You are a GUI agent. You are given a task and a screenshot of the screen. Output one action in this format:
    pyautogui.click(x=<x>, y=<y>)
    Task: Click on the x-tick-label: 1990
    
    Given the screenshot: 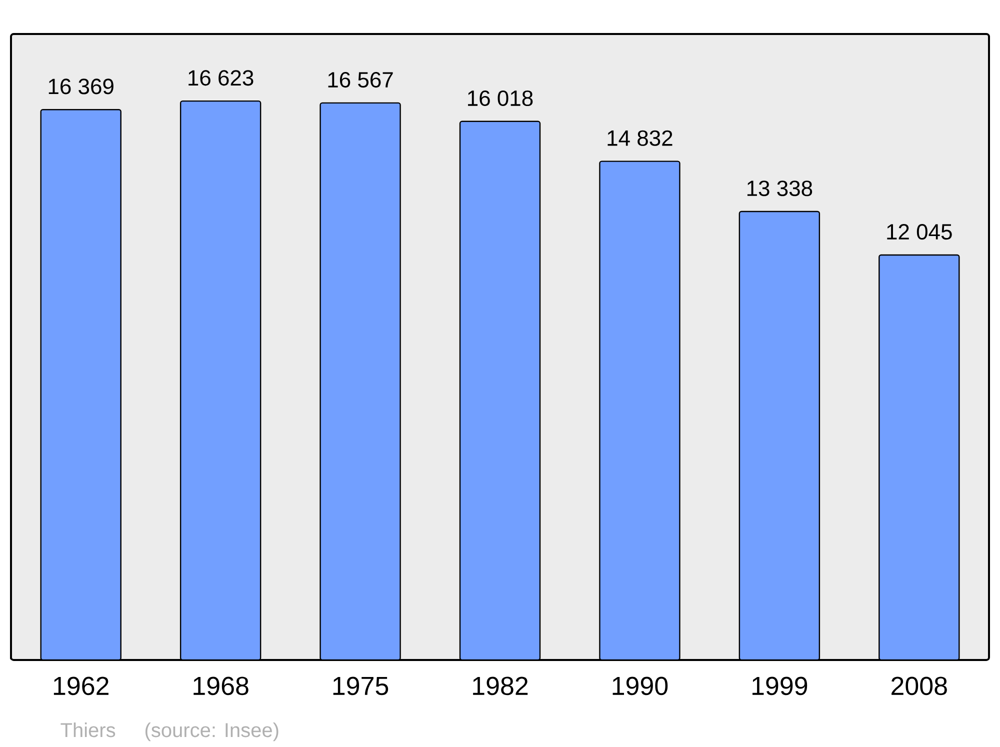 What is the action you would take?
    pyautogui.click(x=640, y=686)
    